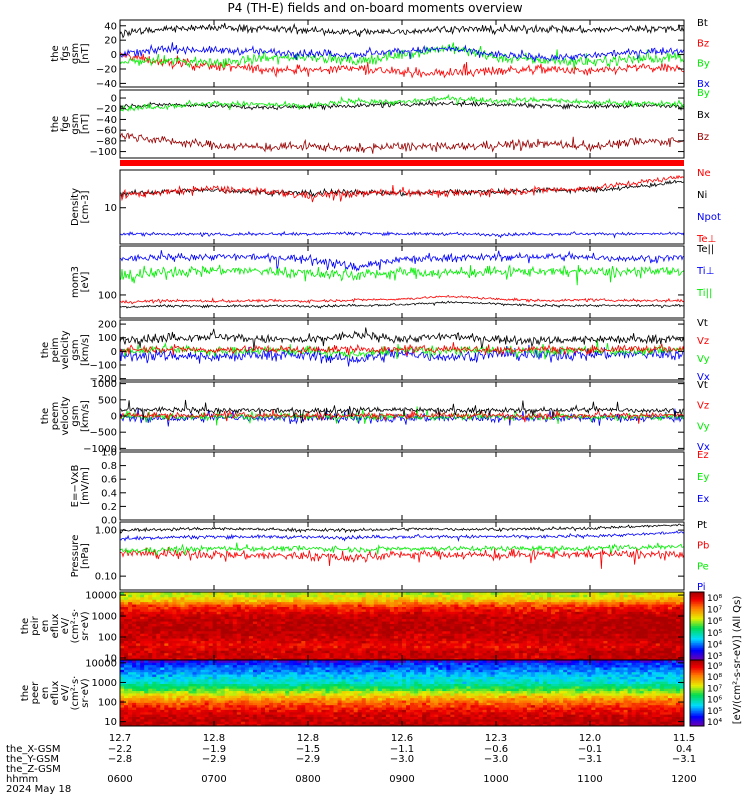 Image resolution: width=750 pixels, height=804 pixels. What do you see at coordinates (737, 660) in the screenshot?
I see `colorbar-label: [eV/(cm²-s-sr-eV)] (All Qs)` at bounding box center [737, 660].